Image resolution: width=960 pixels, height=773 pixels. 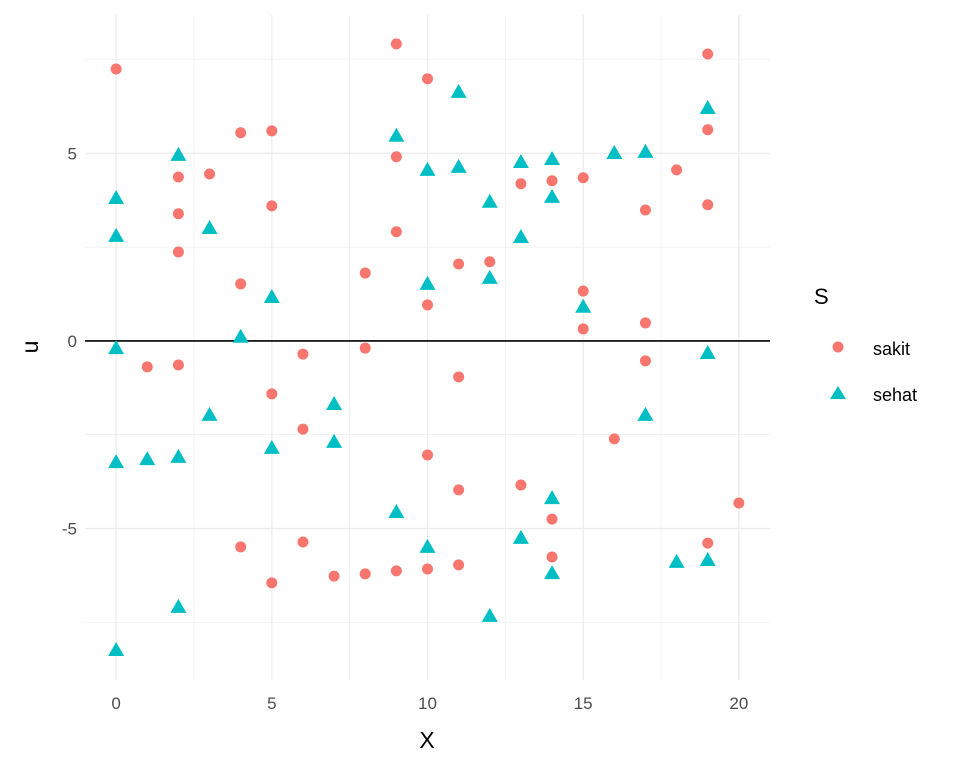 What do you see at coordinates (583, 703) in the screenshot?
I see `x-tick-label: 15` at bounding box center [583, 703].